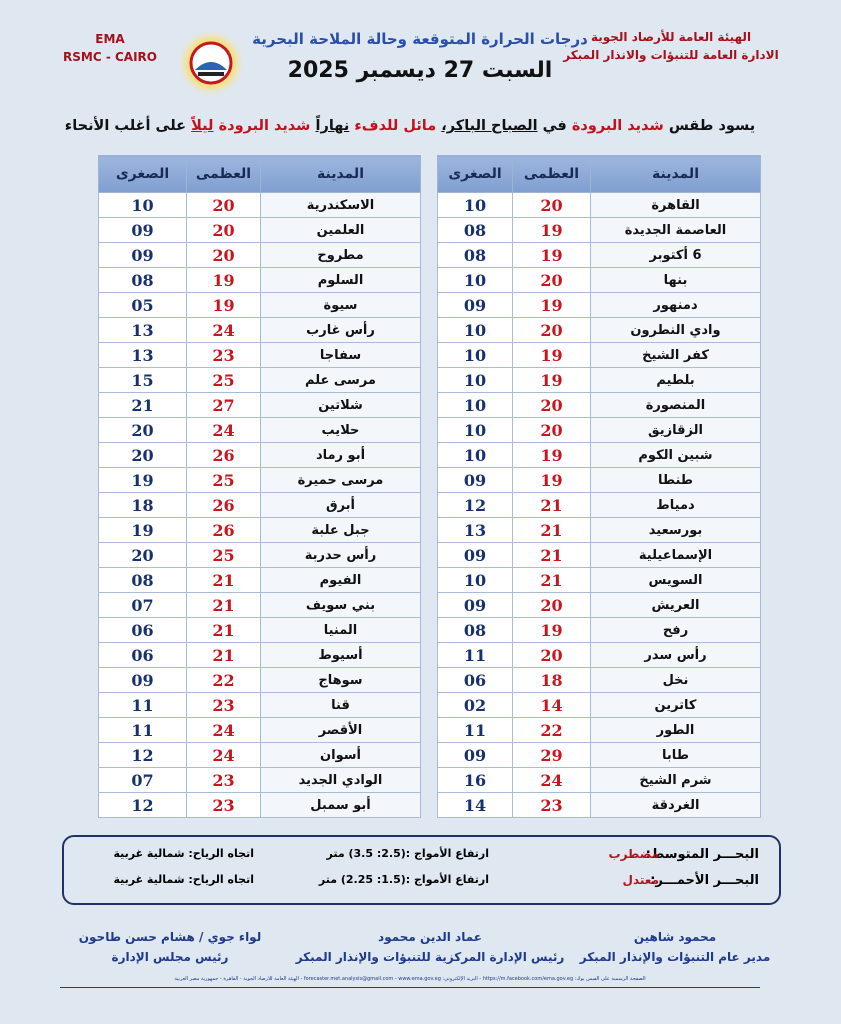 The height and width of the screenshot is (1024, 841). I want to click on min-cell: 13, so click(142, 355).